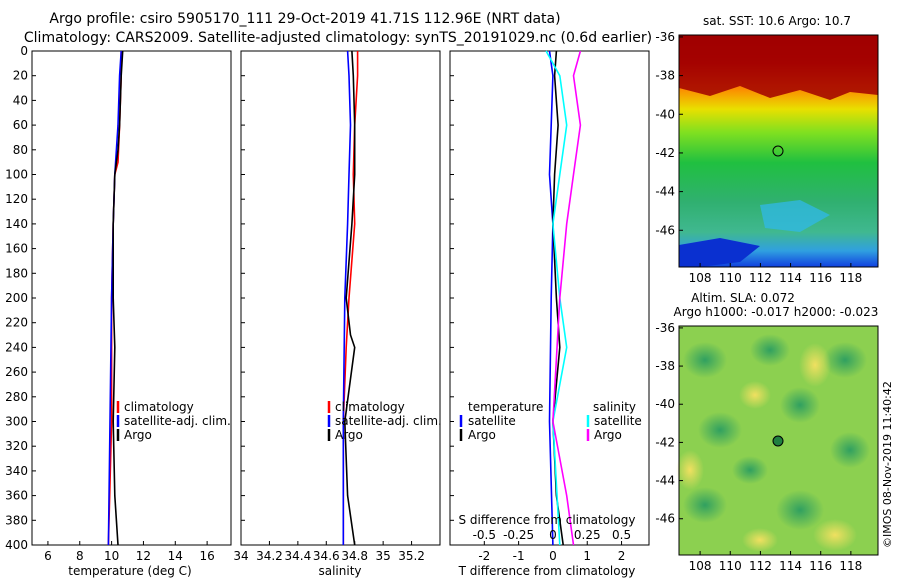 Image resolution: width=900 pixels, height=580 pixels. What do you see at coordinates (16, 175) in the screenshot?
I see `depth-tick-label: 100` at bounding box center [16, 175].